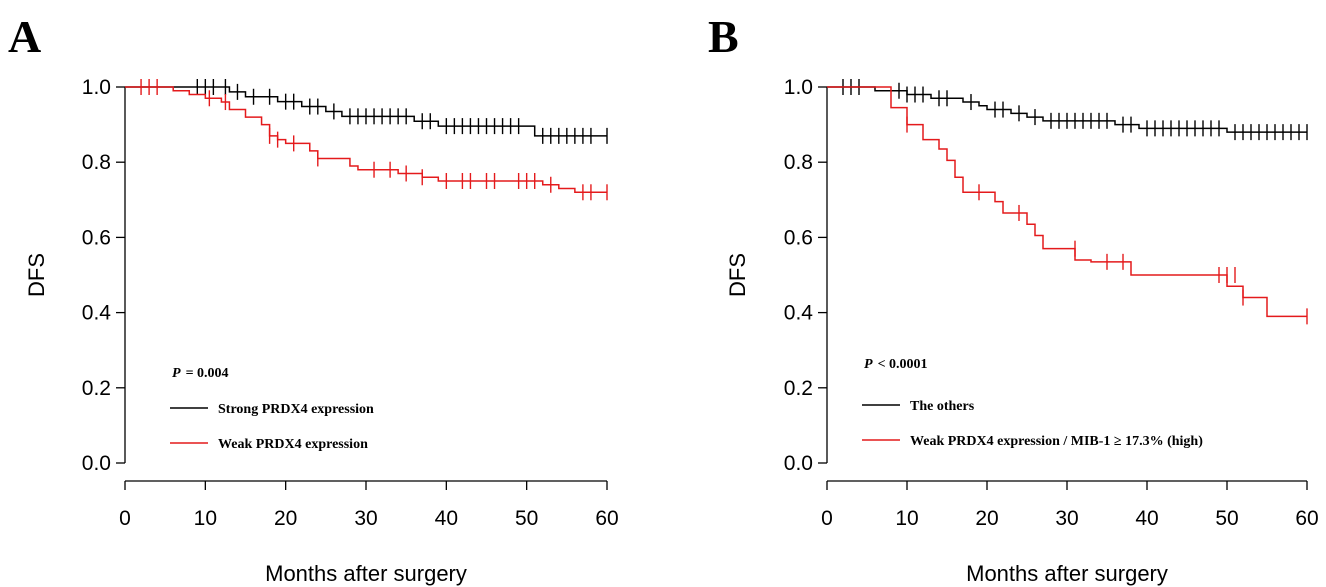 This screenshot has height=587, width=1326. I want to click on p-value: < 0.0001, so click(903, 364).